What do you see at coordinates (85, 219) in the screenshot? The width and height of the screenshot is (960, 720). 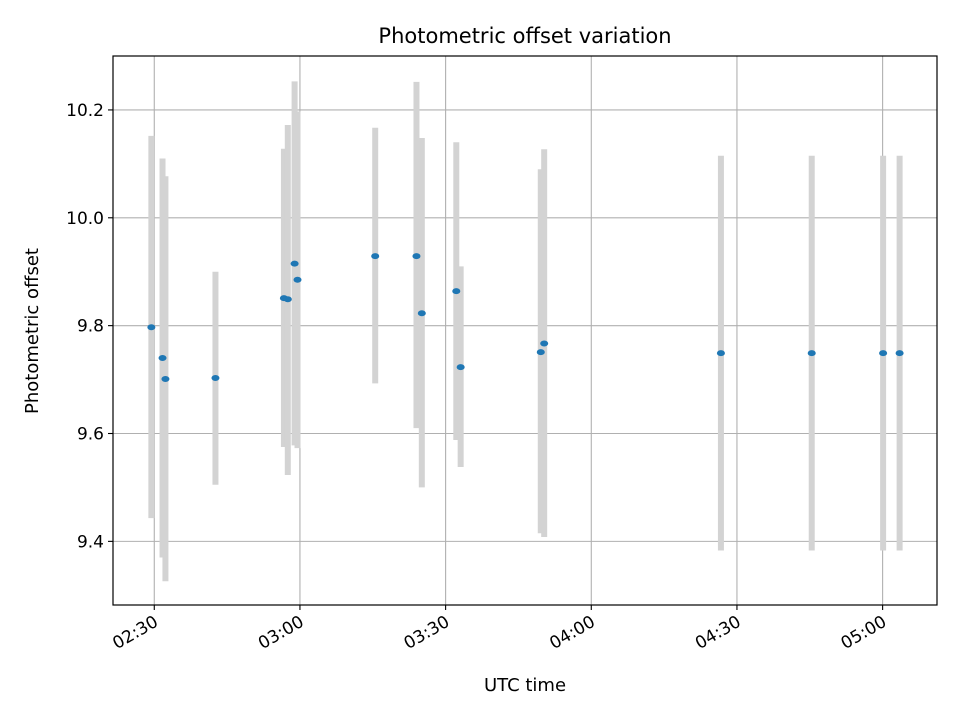 I see `y-tick-label: 10.0` at bounding box center [85, 219].